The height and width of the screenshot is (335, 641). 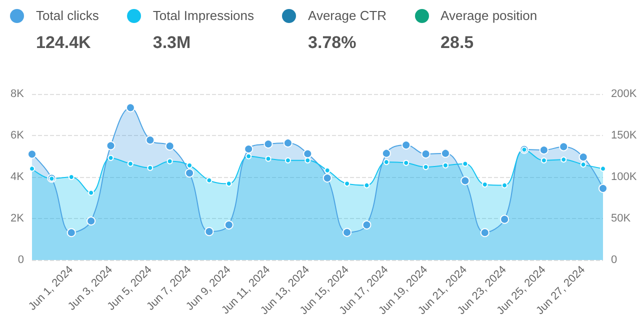 What do you see at coordinates (333, 43) in the screenshot?
I see `text: 3.78%` at bounding box center [333, 43].